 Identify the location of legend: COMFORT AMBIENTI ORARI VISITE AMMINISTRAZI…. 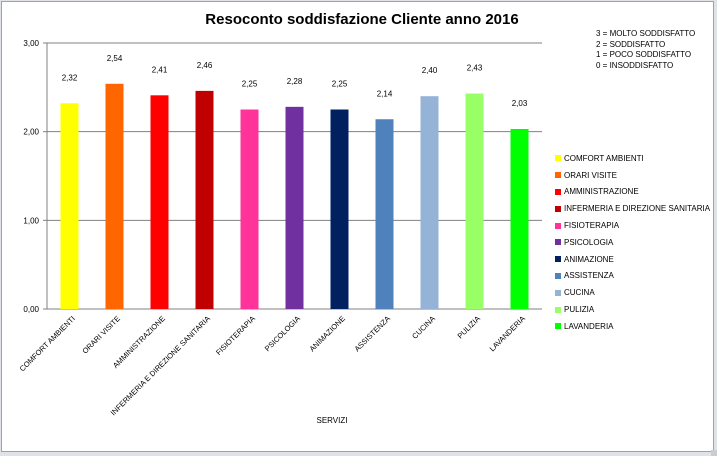
(632, 242).